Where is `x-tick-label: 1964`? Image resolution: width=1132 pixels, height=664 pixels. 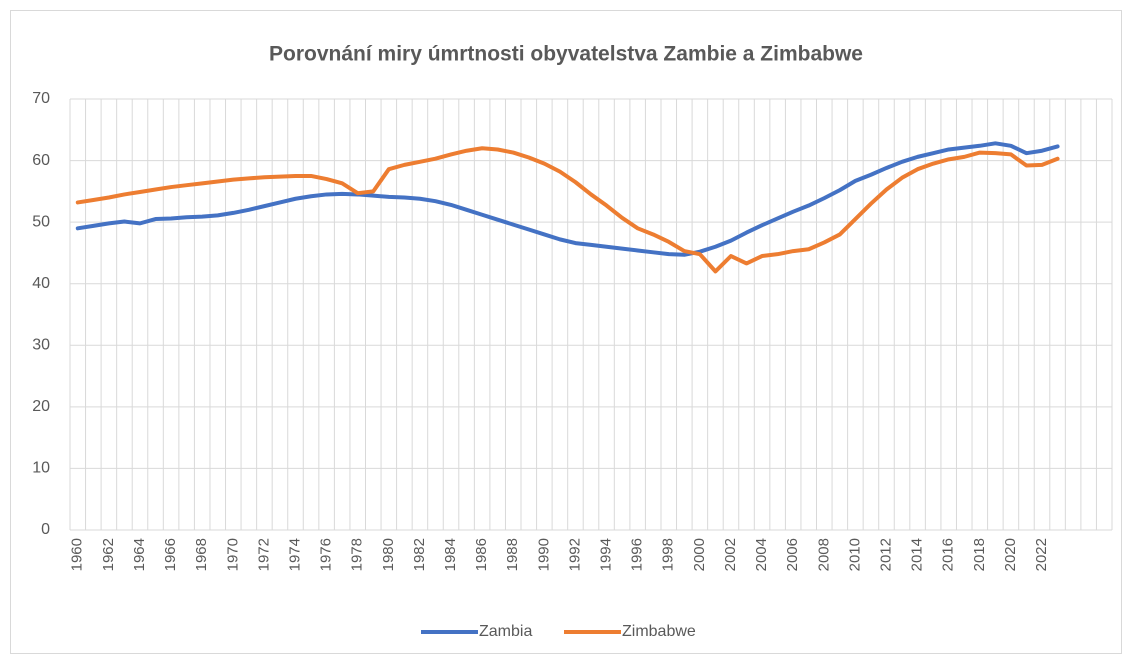
x-tick-label: 1964 is located at coordinates (139, 554).